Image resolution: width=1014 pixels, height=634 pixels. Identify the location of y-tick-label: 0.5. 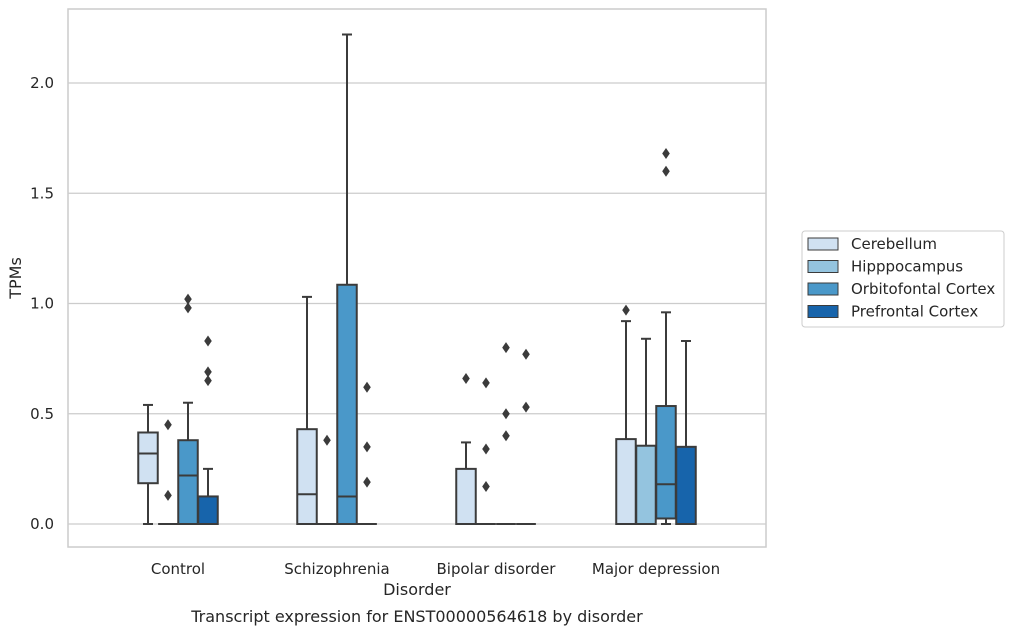
(42, 414).